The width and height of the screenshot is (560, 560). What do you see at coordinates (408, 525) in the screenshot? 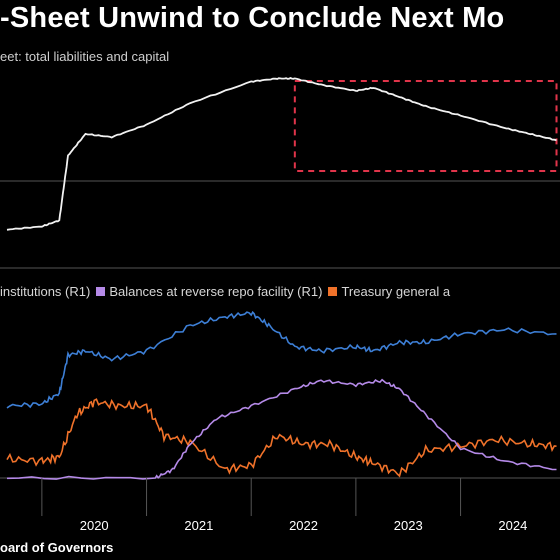
I see `x-tick-label: 2023` at bounding box center [408, 525].